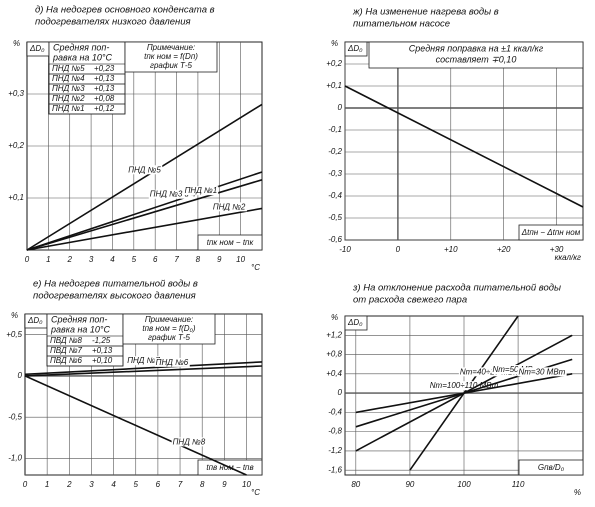 The height and width of the screenshot is (507, 595). Describe the element at coordinates (334, 334) in the screenshot. I see `y-tick-label: +1,2` at that location.